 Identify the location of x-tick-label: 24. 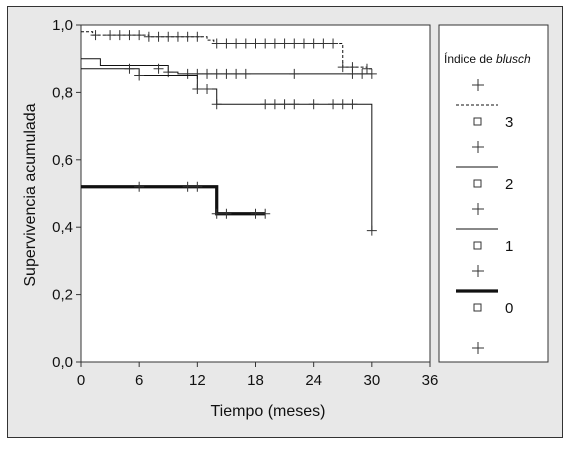
(313, 380).